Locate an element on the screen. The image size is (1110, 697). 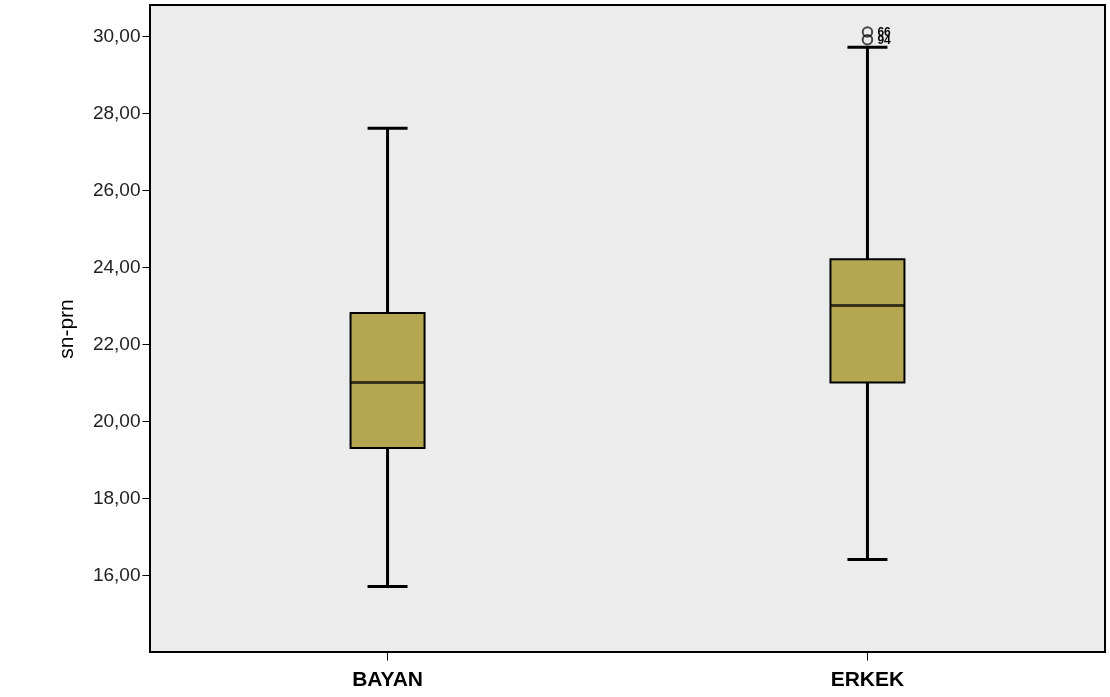
y-axis-title: sn-prn is located at coordinates (65, 329).